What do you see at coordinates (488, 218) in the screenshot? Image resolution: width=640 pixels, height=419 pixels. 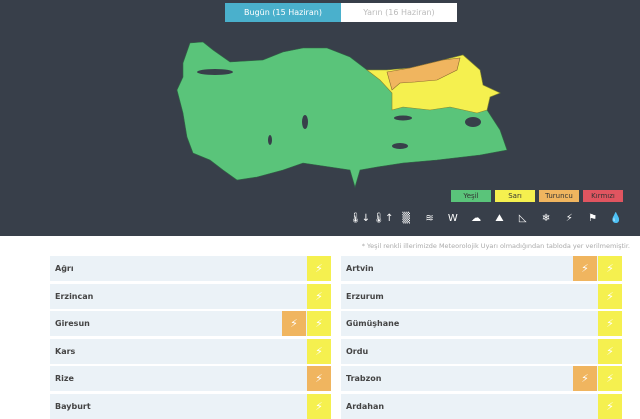 I see `hazard-filter-icons: 🌡↓ 🌡↑ ▒ ≋ W ☁ ⛰ ◺ ❄ ⚡ ⚑ 💧` at bounding box center [488, 218].